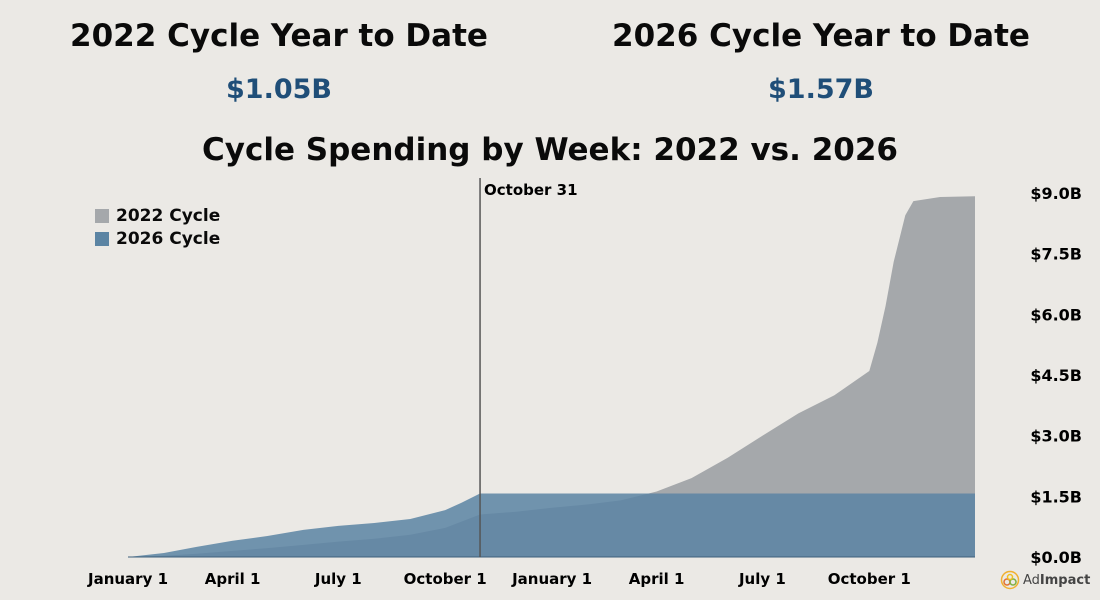 This screenshot has height=600, width=1100. What do you see at coordinates (1056, 557) in the screenshot?
I see `y-tick-label: $0.0B` at bounding box center [1056, 557].